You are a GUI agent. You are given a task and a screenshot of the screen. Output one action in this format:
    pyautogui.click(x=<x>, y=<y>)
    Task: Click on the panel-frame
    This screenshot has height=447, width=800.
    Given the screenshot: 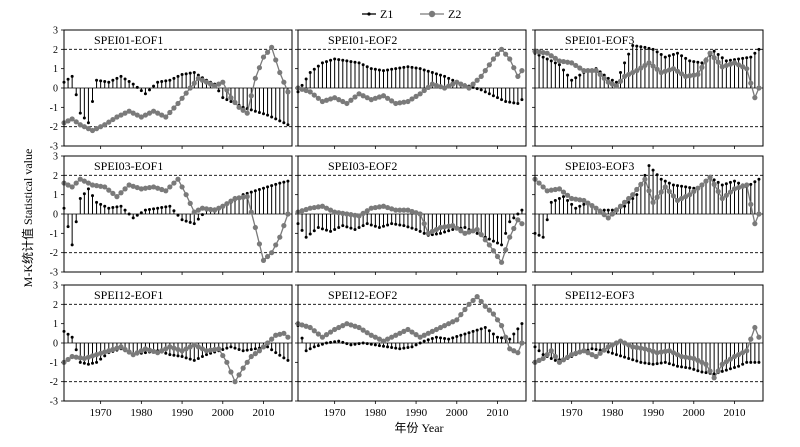 What is the action you would take?
    pyautogui.click(x=412, y=214)
    